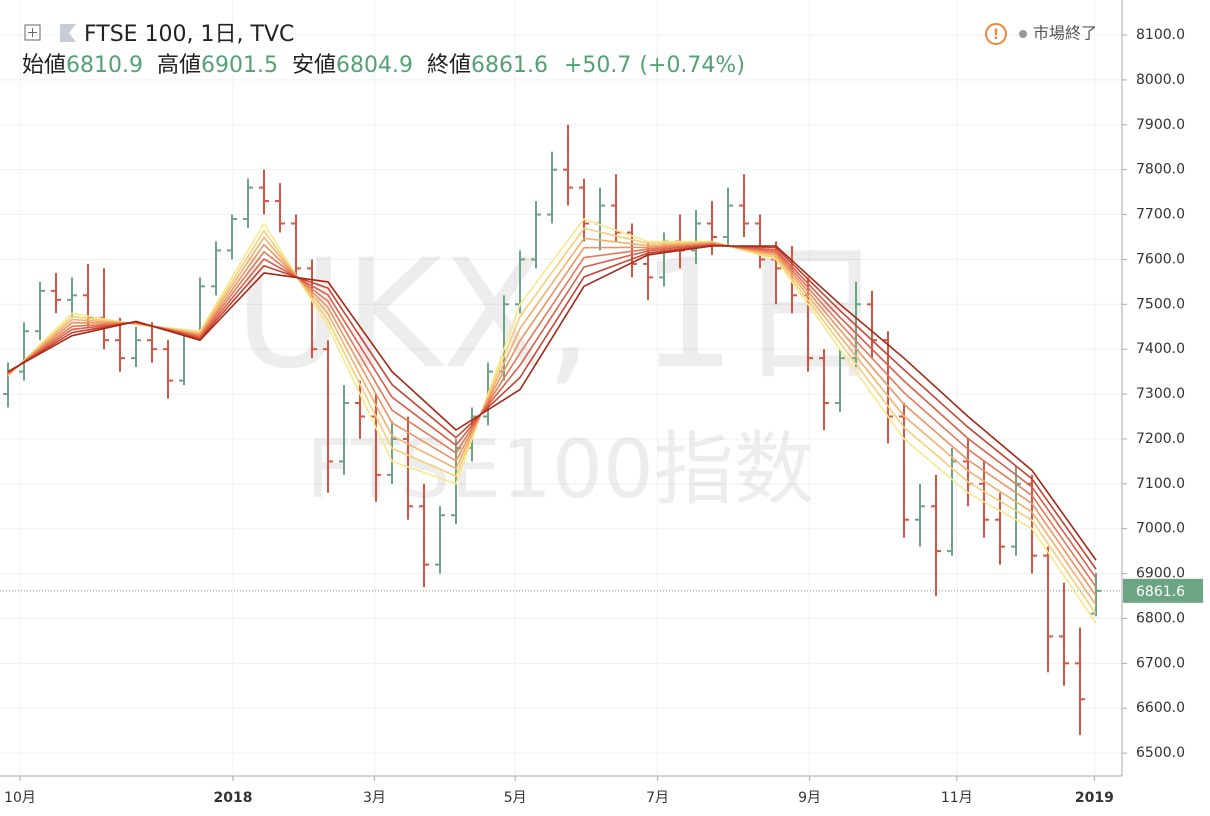 The height and width of the screenshot is (816, 1210). What do you see at coordinates (1160, 708) in the screenshot?
I see `y-tick-label: 6600.0` at bounding box center [1160, 708].